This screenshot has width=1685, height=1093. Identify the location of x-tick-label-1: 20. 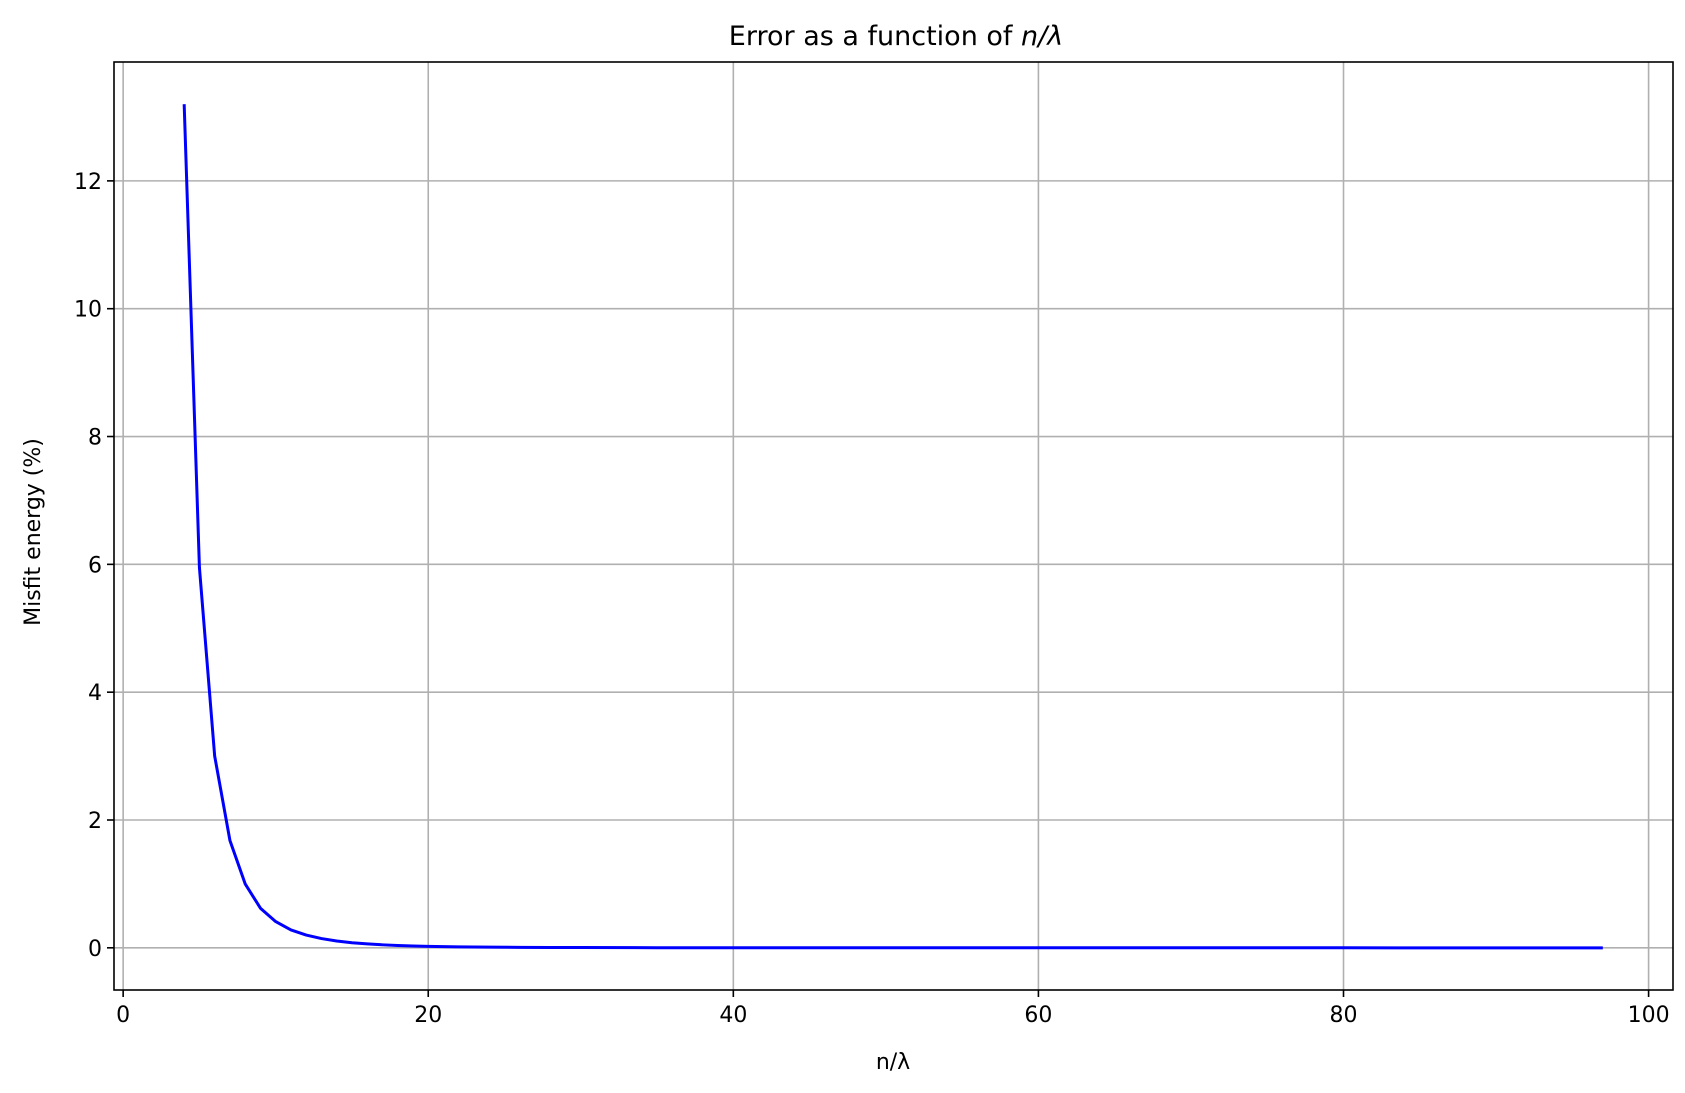
(428, 1015).